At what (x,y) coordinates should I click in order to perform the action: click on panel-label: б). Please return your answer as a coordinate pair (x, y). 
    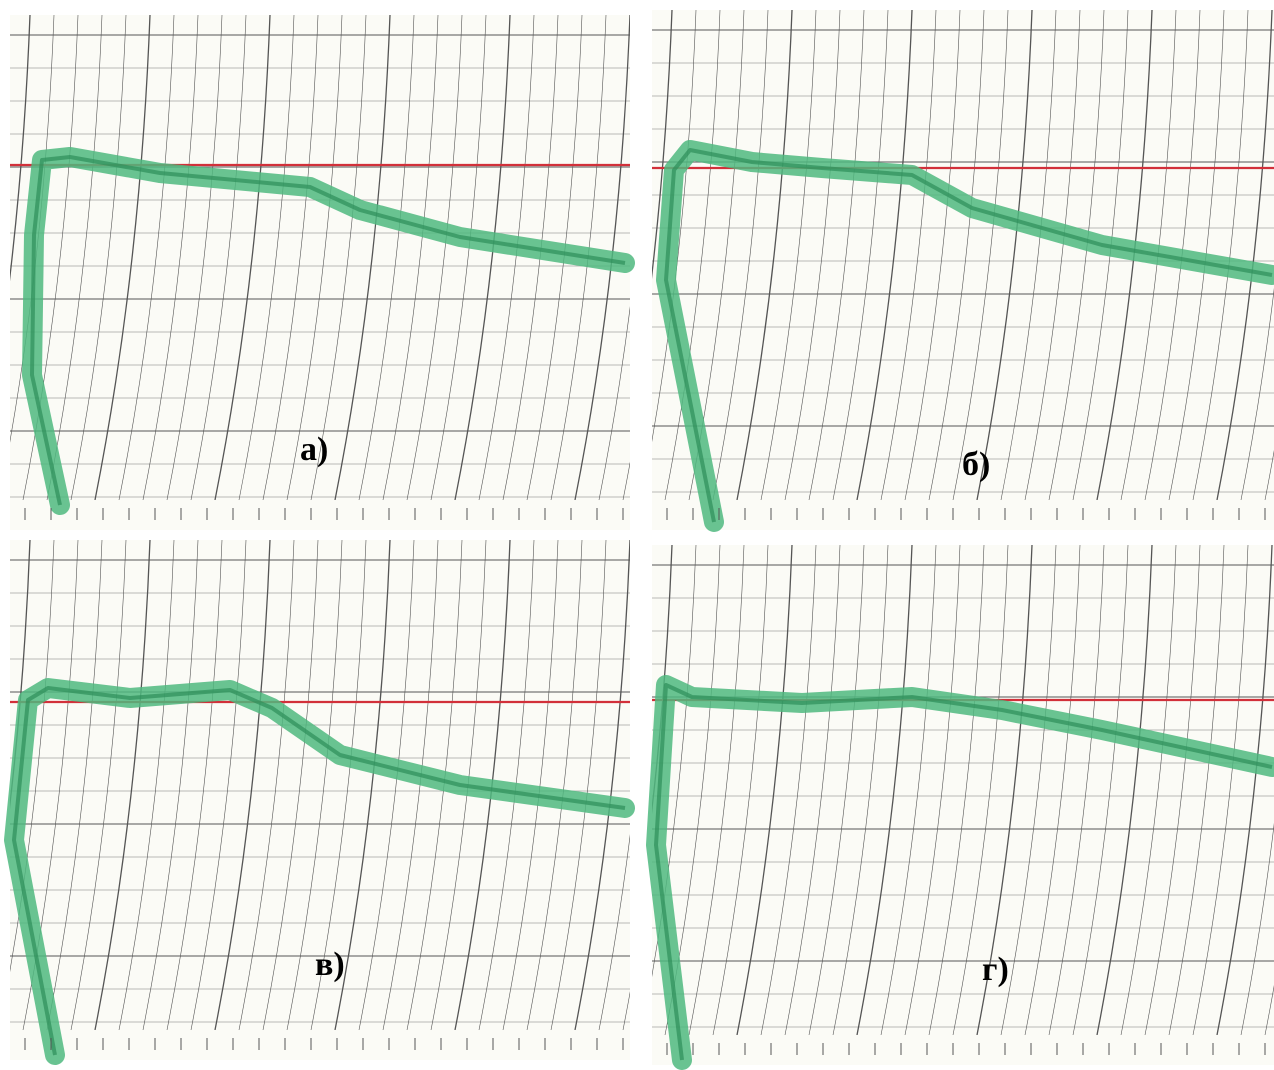
    Looking at the image, I should click on (976, 464).